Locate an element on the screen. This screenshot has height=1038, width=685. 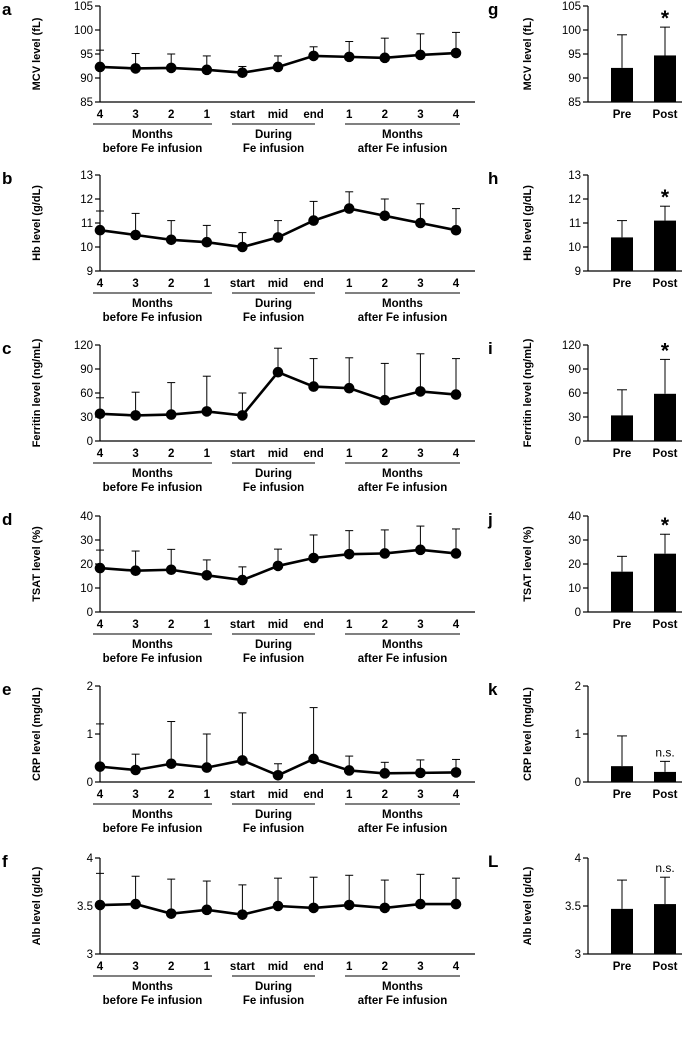
panel-L: L Alb level (g/dL) 3 3.5 4 Pre Post n.s. is located at coordinates (585, 912).